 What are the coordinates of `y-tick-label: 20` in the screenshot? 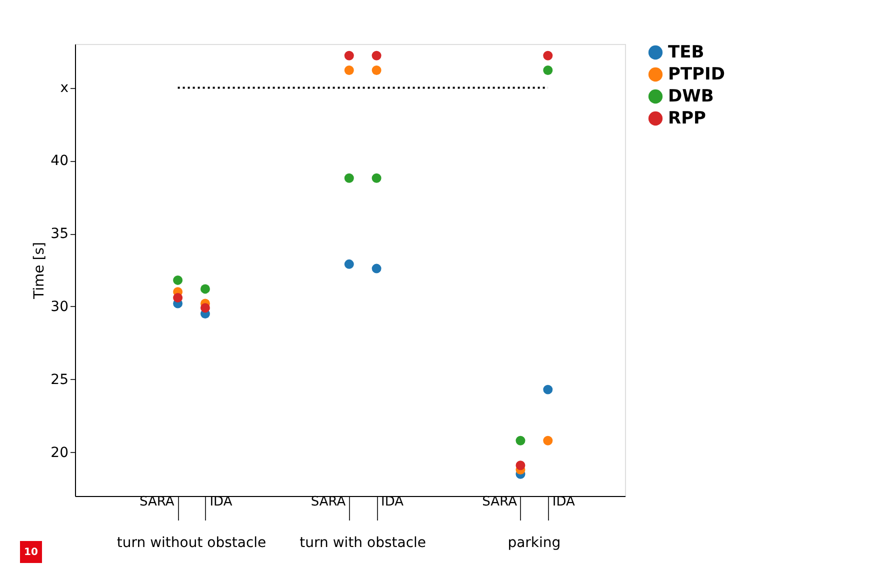 It's located at (59, 452).